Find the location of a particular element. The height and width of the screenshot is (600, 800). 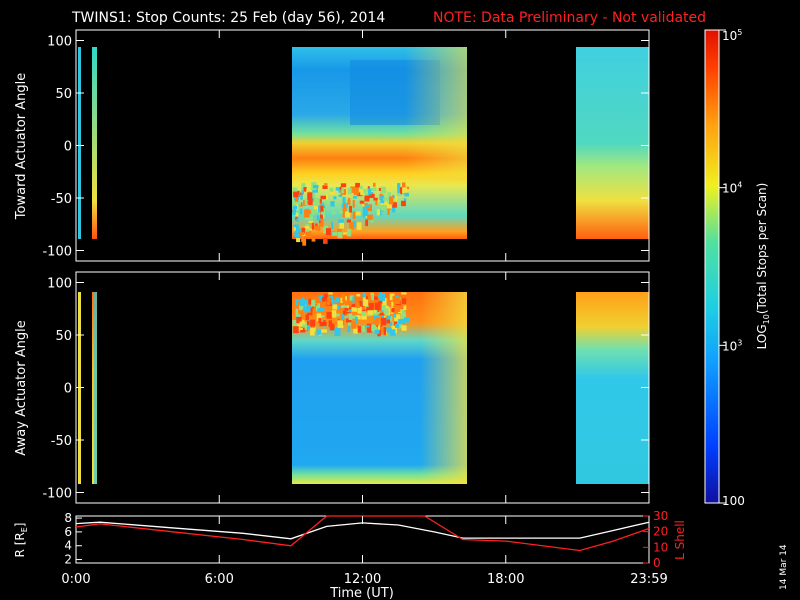

colorbar-tick-label: 10⁵ is located at coordinates (732, 35).